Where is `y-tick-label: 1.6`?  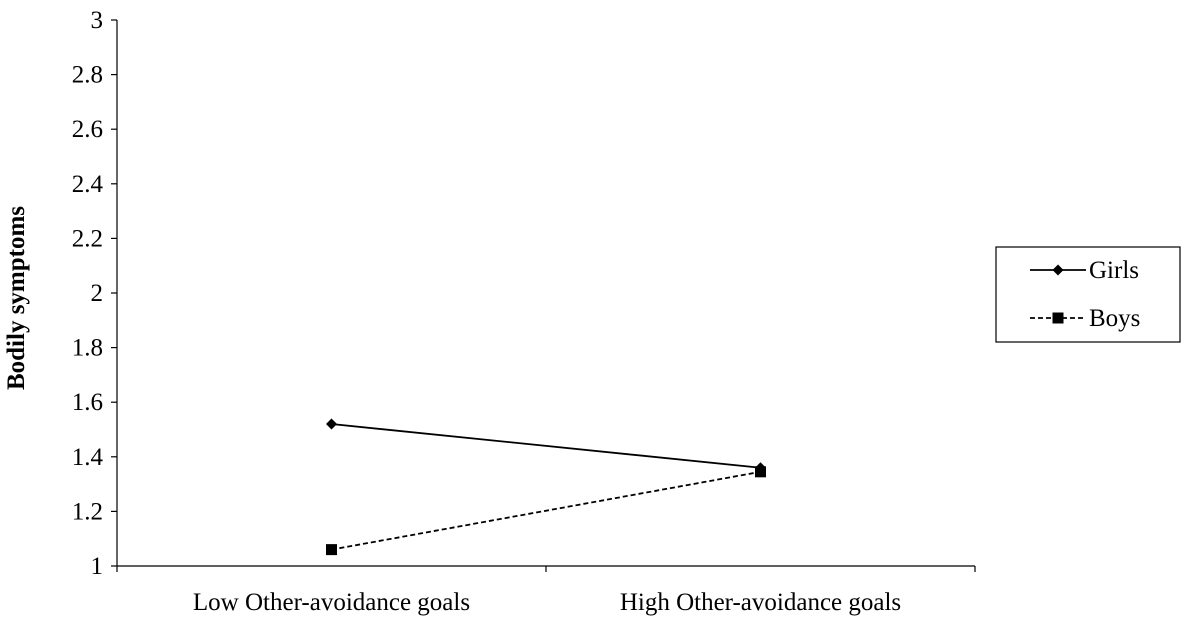
y-tick-label: 1.6 is located at coordinates (87, 402).